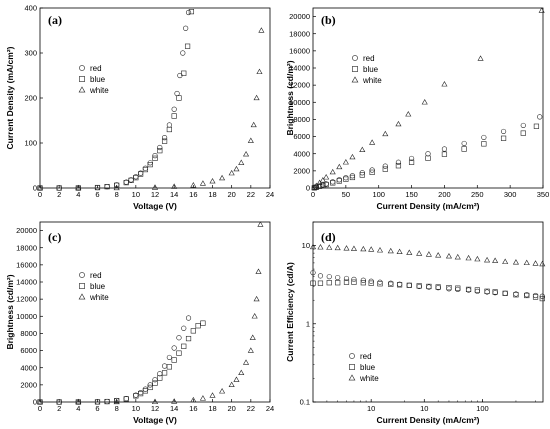 Image resolution: width=550 pixels, height=429 pixels. What do you see at coordinates (35, 188) in the screenshot?
I see `y-tick-label: 0` at bounding box center [35, 188].